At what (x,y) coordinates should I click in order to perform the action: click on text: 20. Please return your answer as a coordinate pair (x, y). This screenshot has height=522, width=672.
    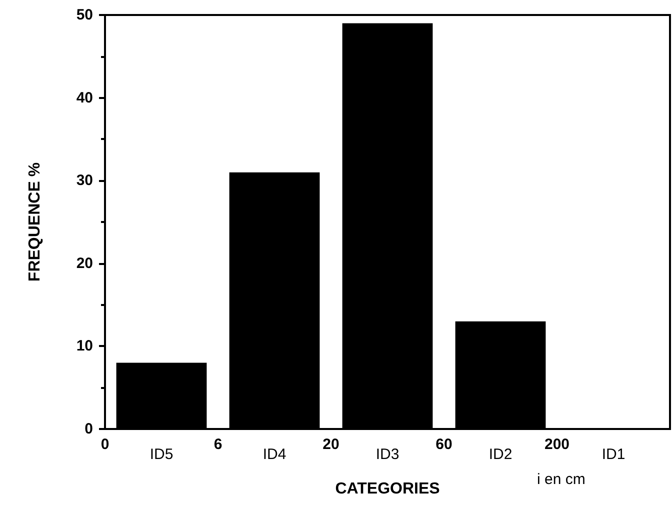
    Looking at the image, I should click on (331, 444).